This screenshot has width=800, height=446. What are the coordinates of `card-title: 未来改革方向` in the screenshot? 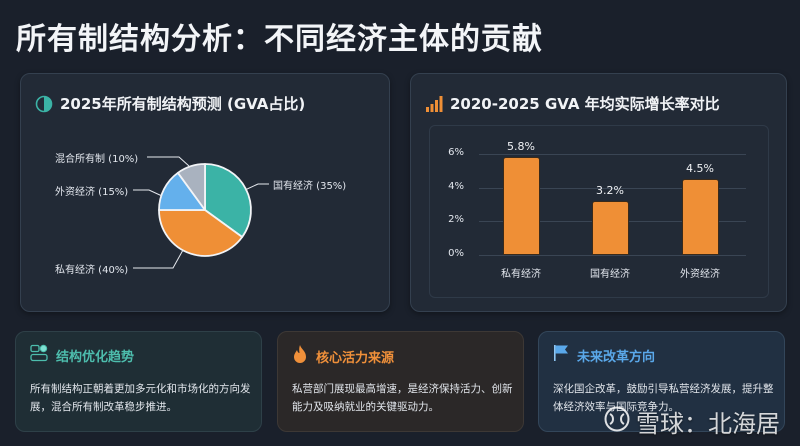 It's located at (616, 357).